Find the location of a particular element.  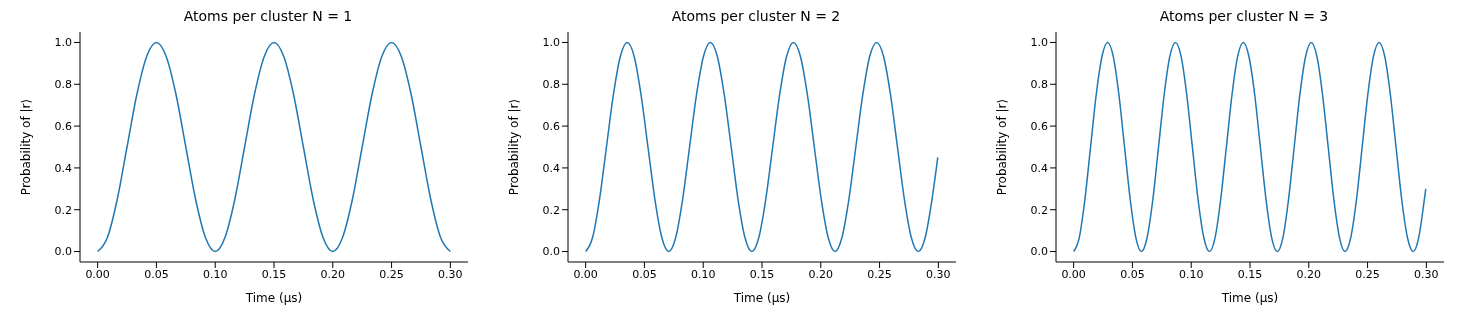

chart-title: Atoms per cluster N = 3 is located at coordinates (1244, 17).